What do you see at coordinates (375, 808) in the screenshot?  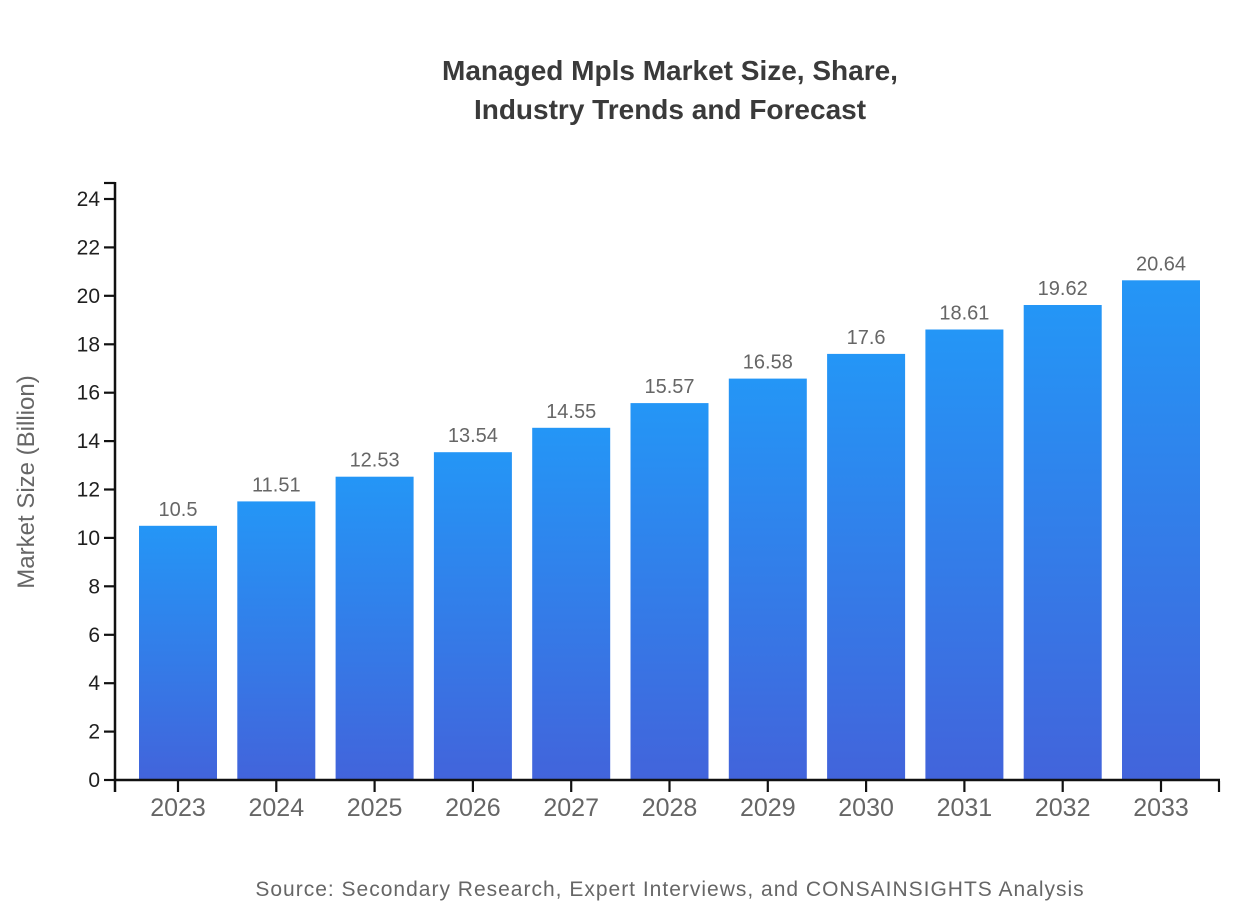 I see `x-tick-label-2025: 2025` at bounding box center [375, 808].